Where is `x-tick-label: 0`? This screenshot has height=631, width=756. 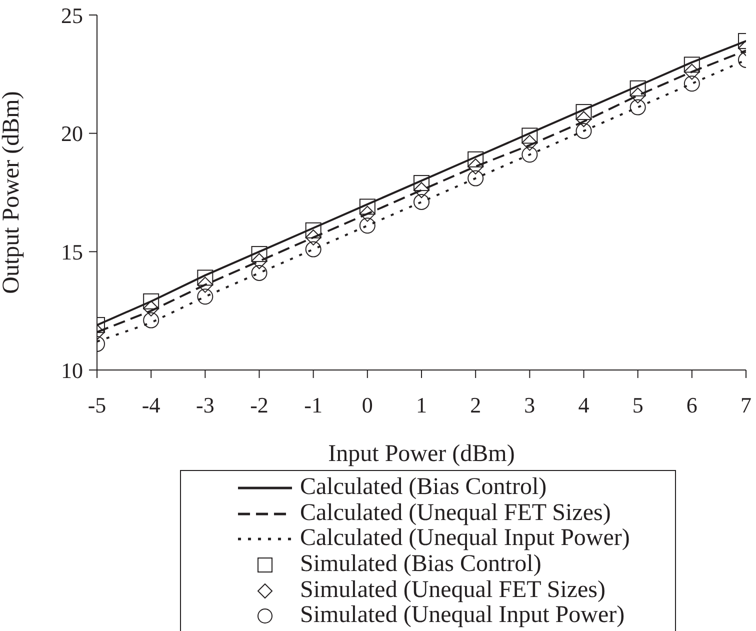
x-tick-label: 0 is located at coordinates (367, 405).